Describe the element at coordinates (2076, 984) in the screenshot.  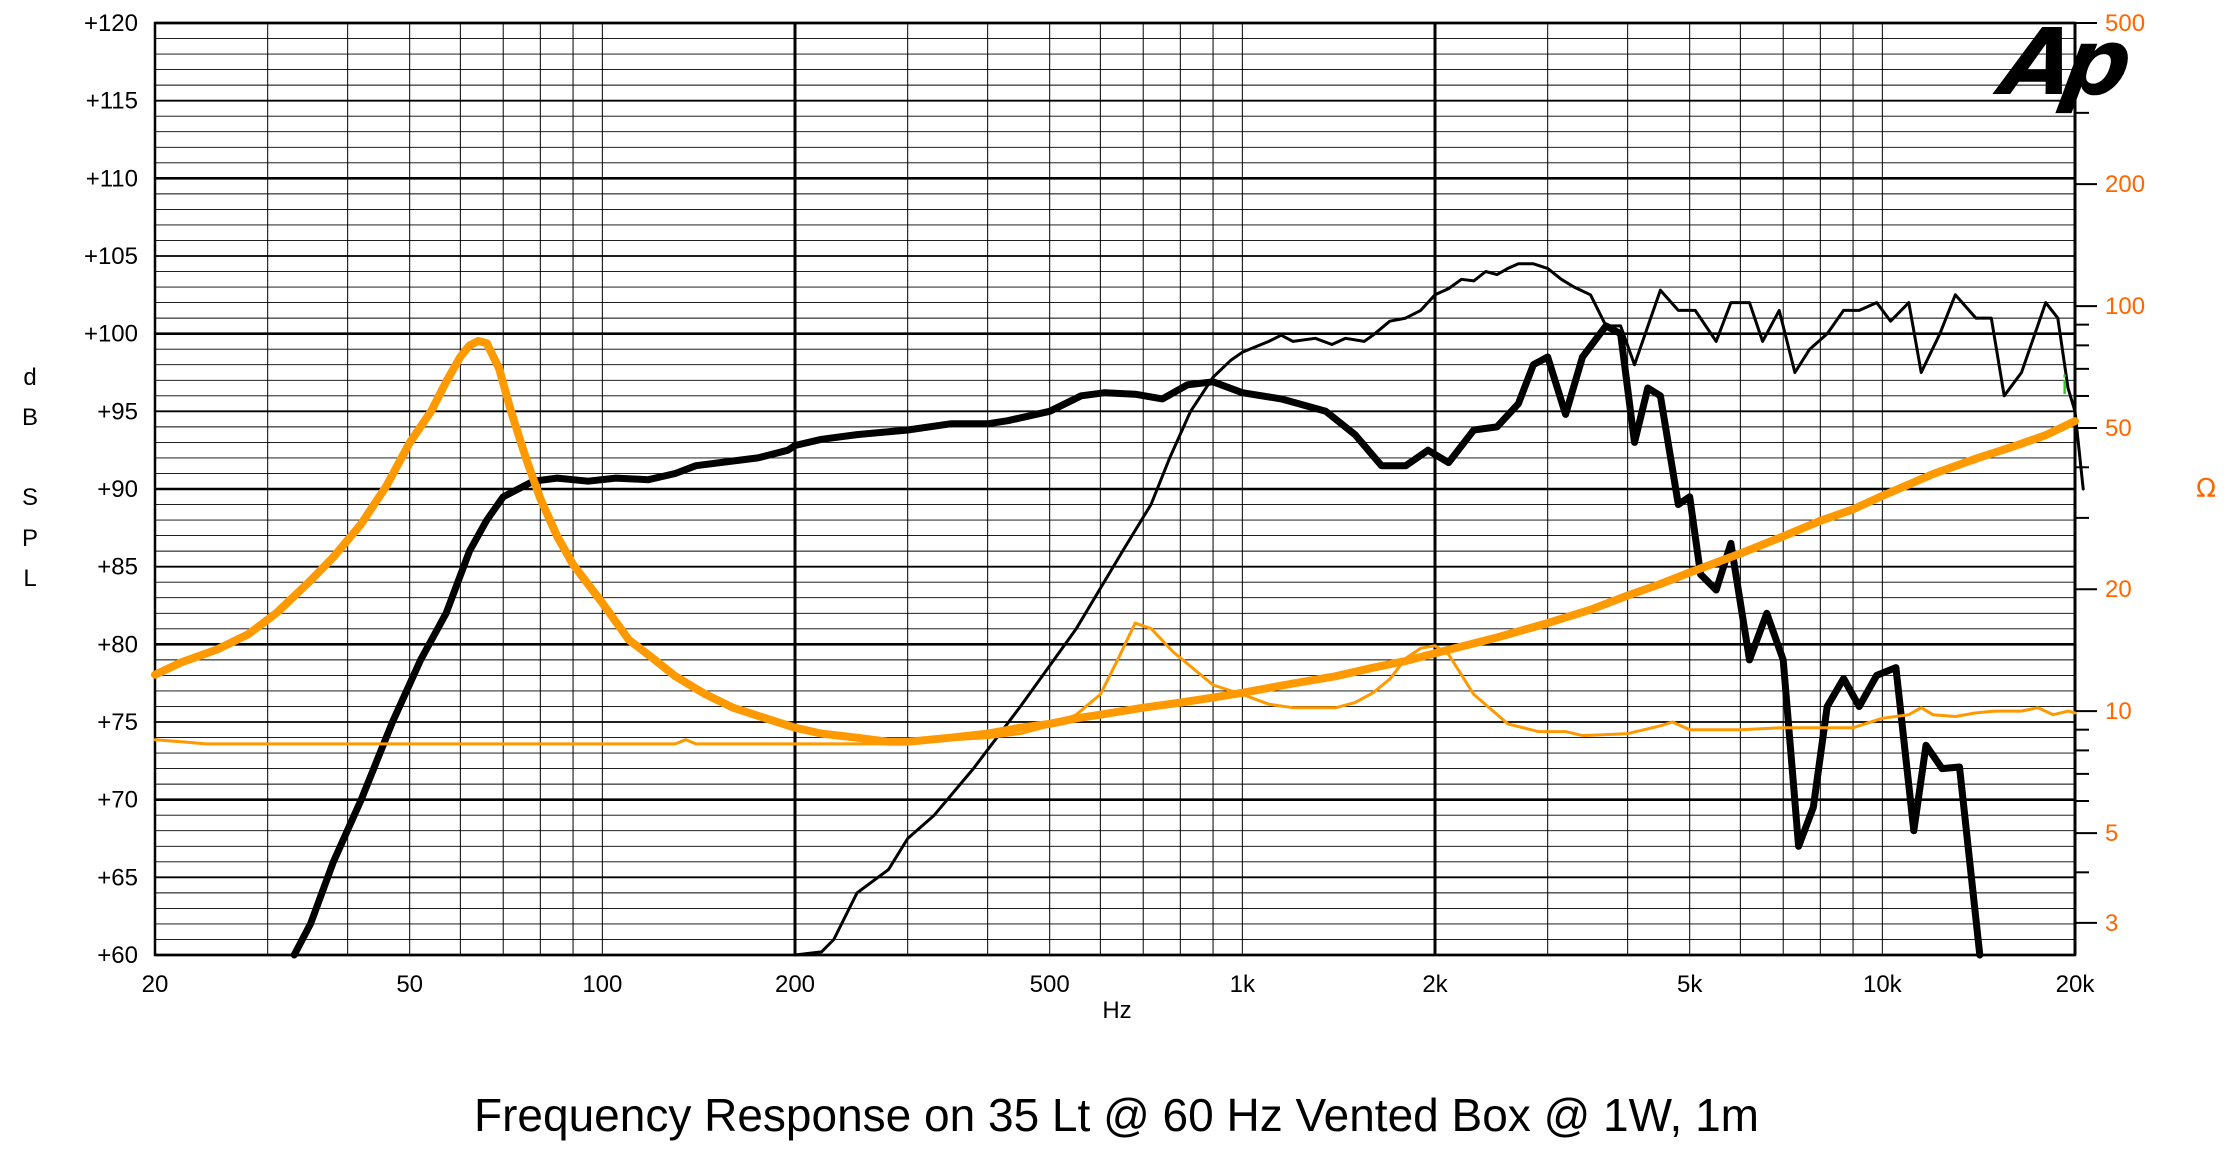
I see `x-tick-label: 20k` at that location.